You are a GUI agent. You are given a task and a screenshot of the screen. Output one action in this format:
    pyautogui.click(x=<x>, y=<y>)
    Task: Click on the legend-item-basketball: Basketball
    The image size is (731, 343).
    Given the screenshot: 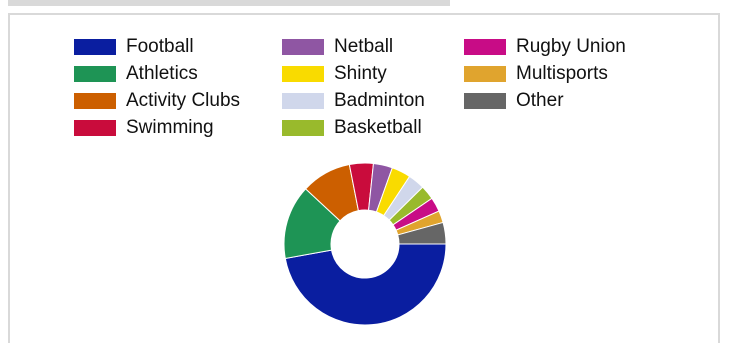 What is the action you would take?
    pyautogui.click(x=373, y=127)
    